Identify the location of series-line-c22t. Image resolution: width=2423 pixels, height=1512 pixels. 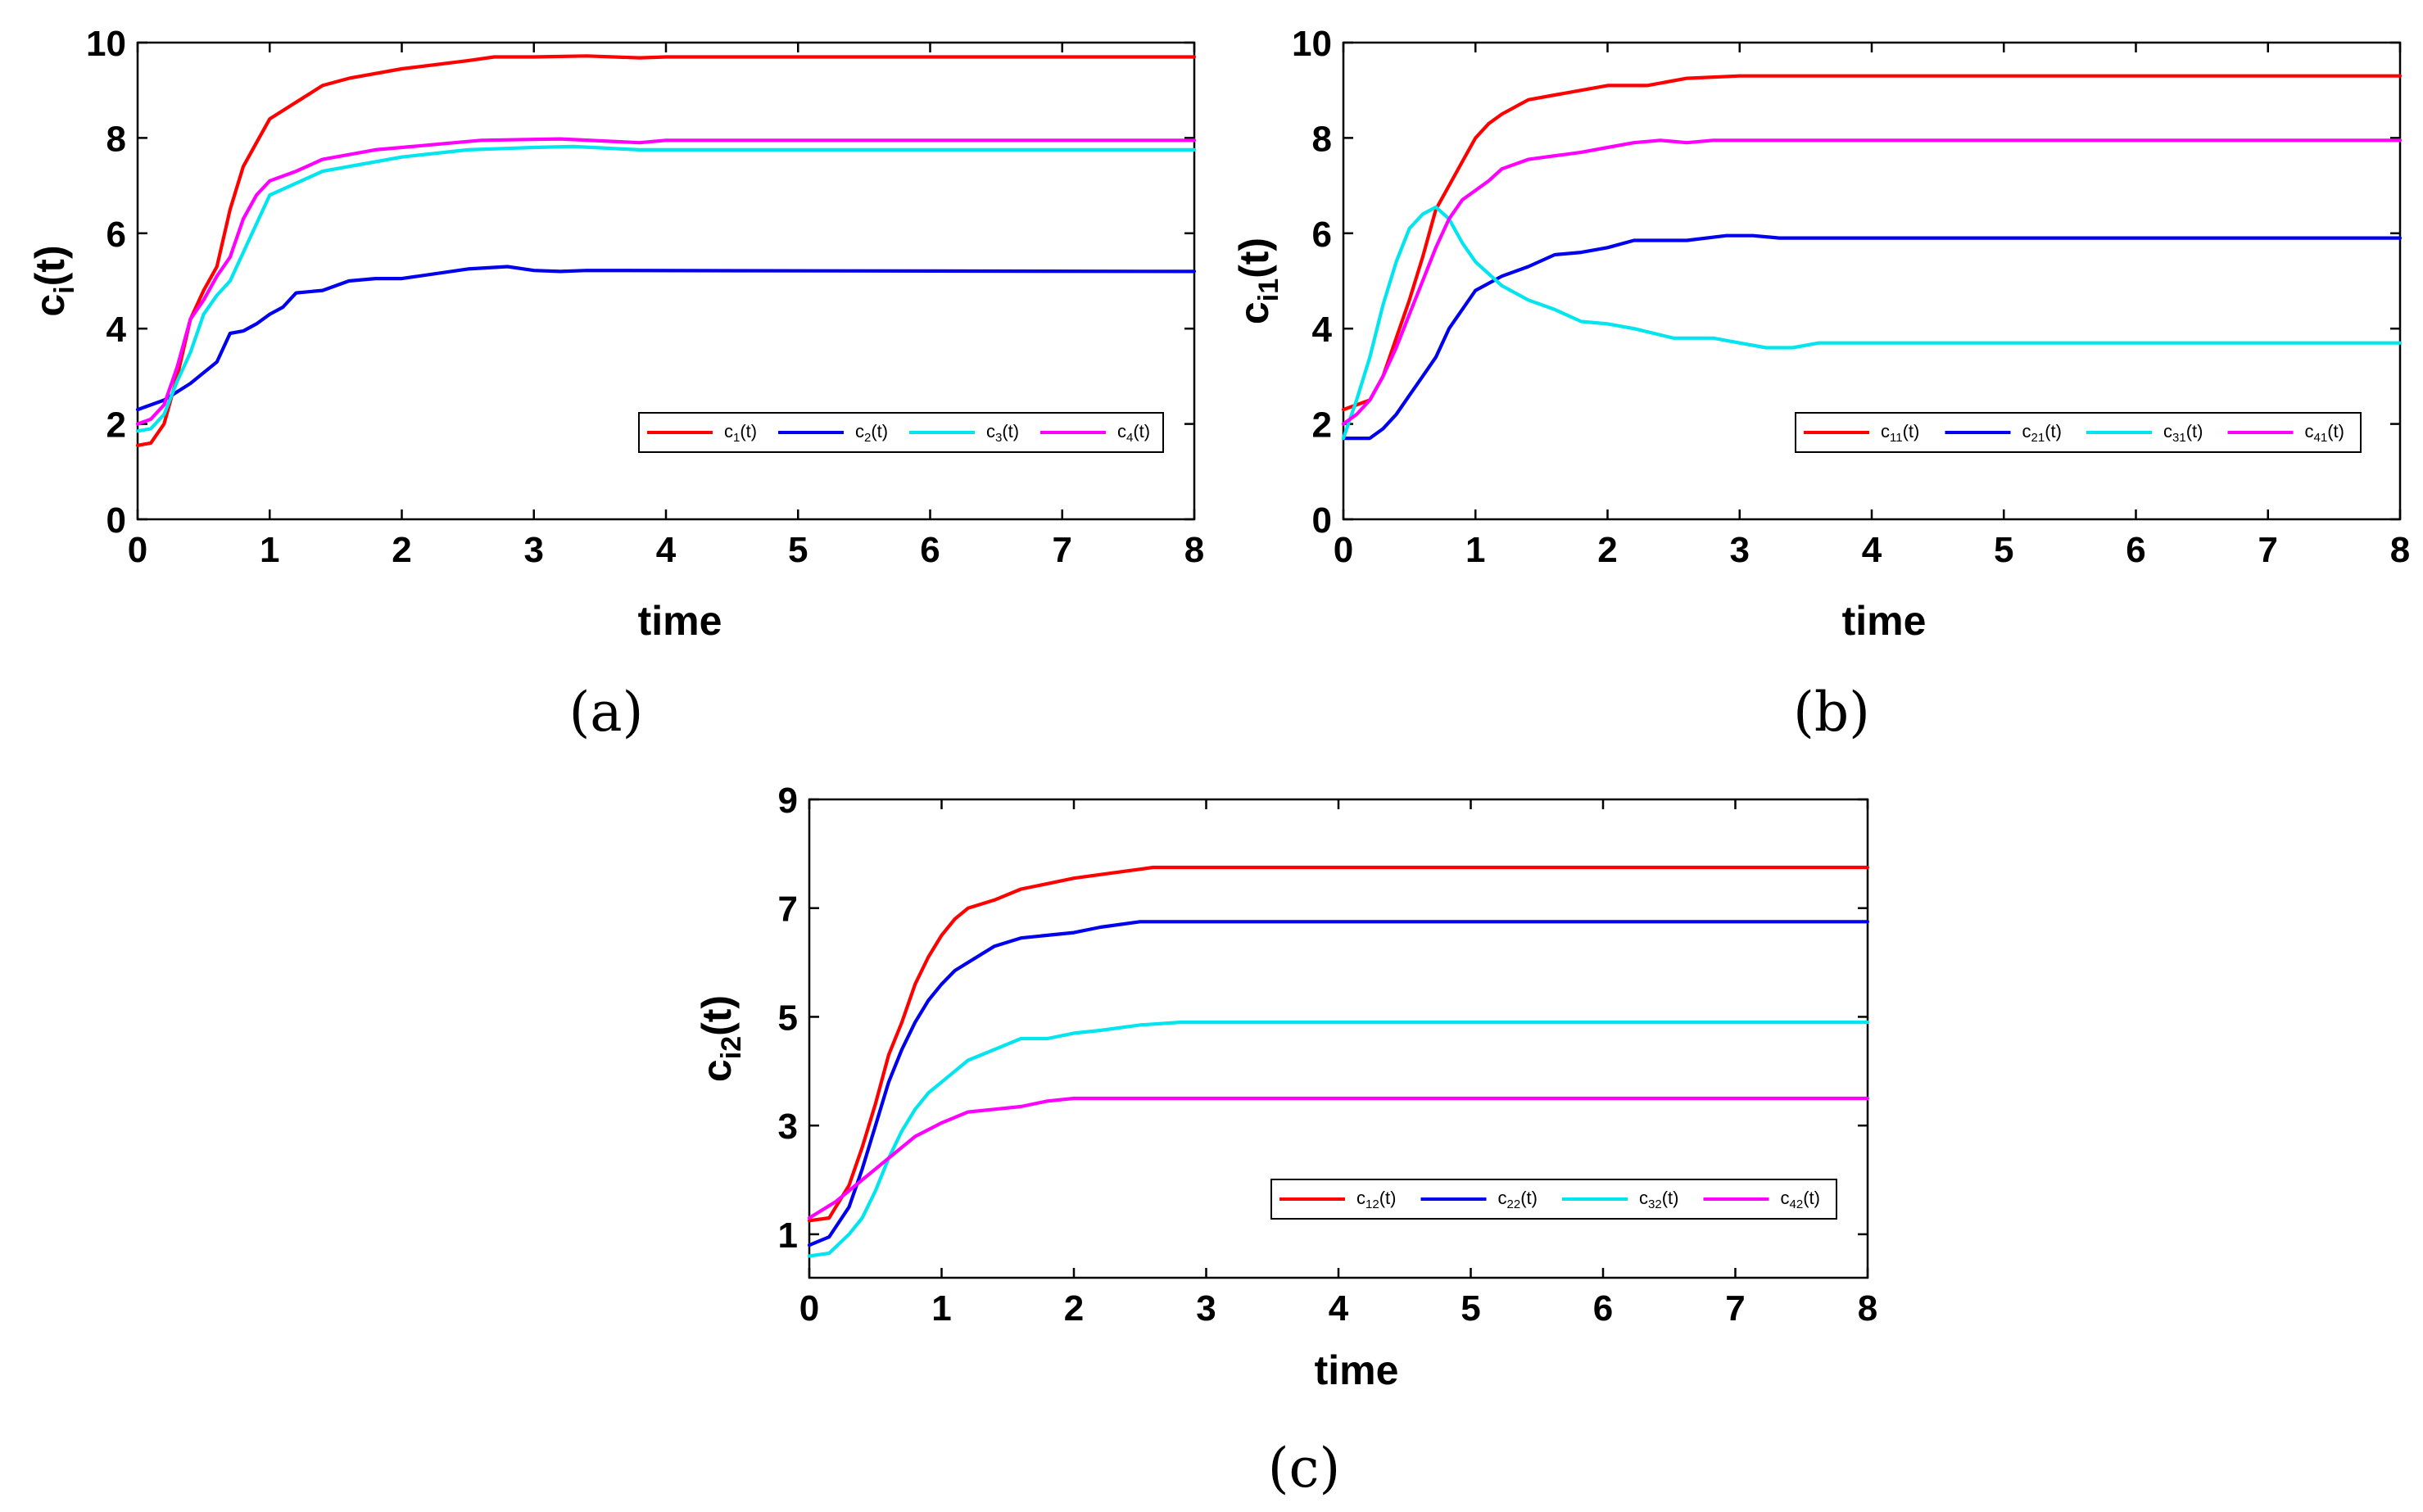
(1338, 1083).